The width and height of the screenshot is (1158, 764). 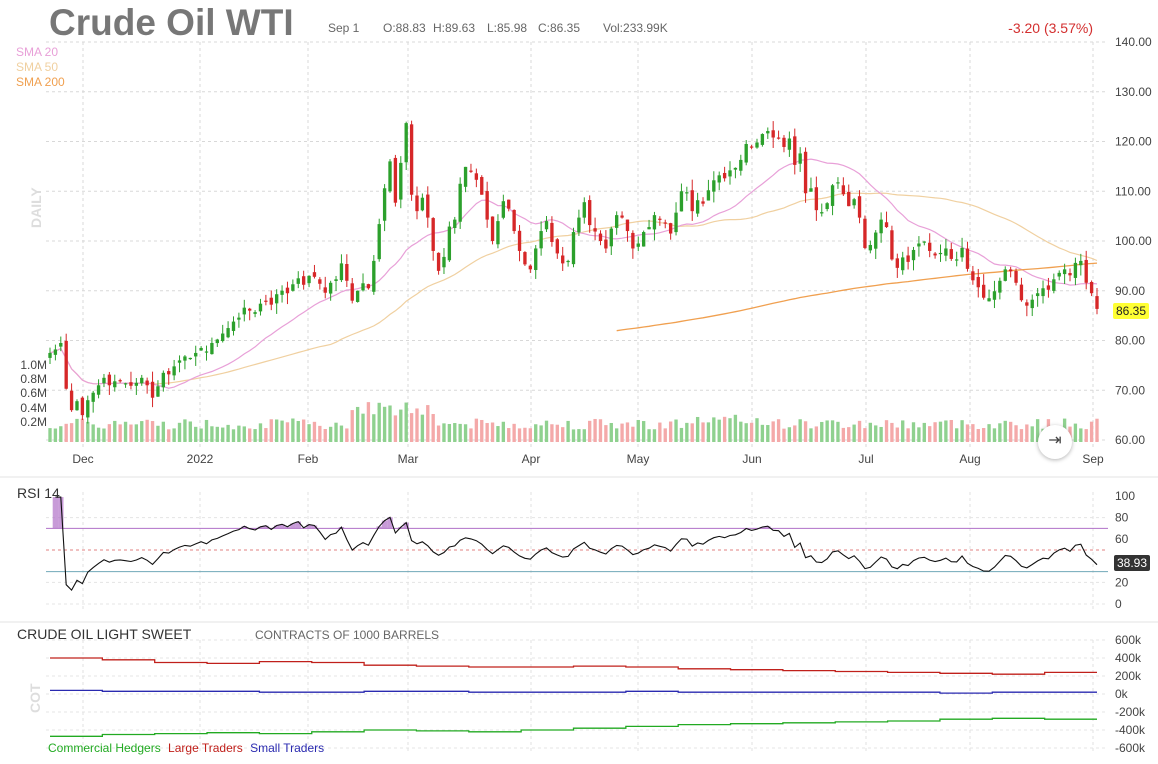 I want to click on volume-y-axis: 1.0M0.8M0.6M0.4M0.2M, so click(x=33, y=393).